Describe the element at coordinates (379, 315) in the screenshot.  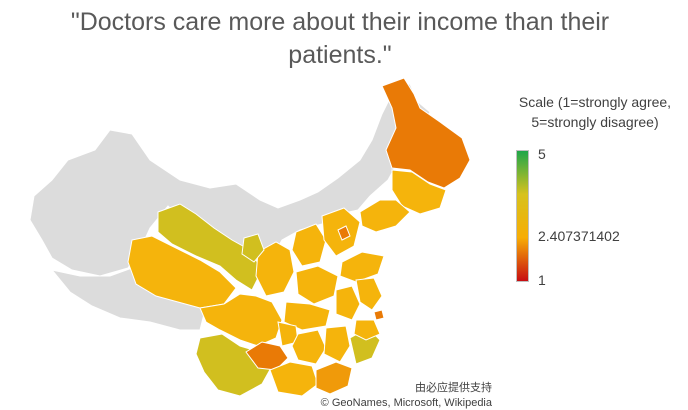
I see `region-shanghai` at that location.